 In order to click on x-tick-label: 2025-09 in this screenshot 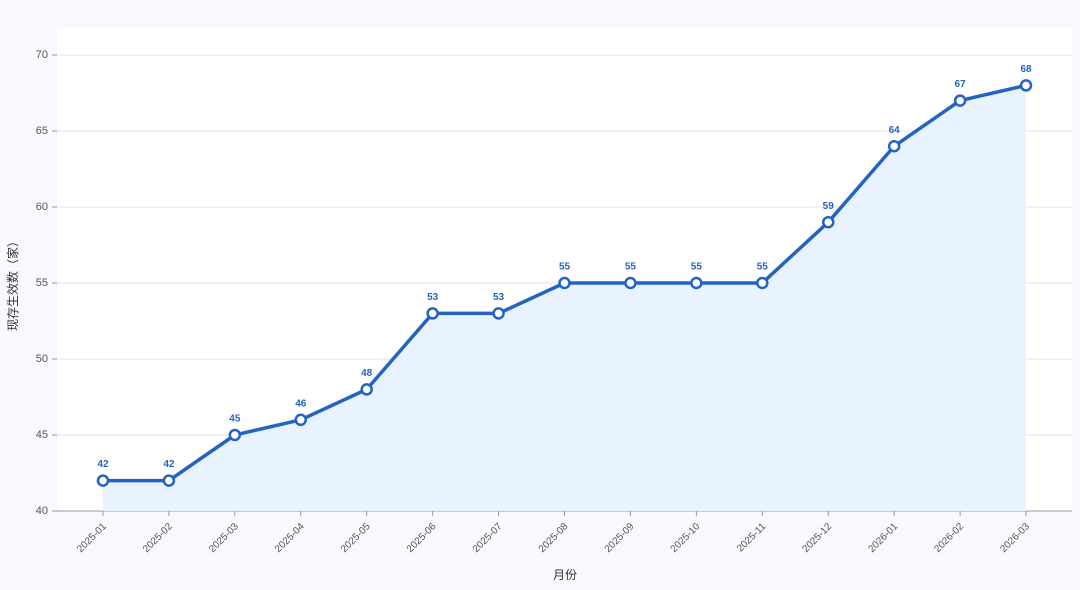, I will do `click(620, 538)`.